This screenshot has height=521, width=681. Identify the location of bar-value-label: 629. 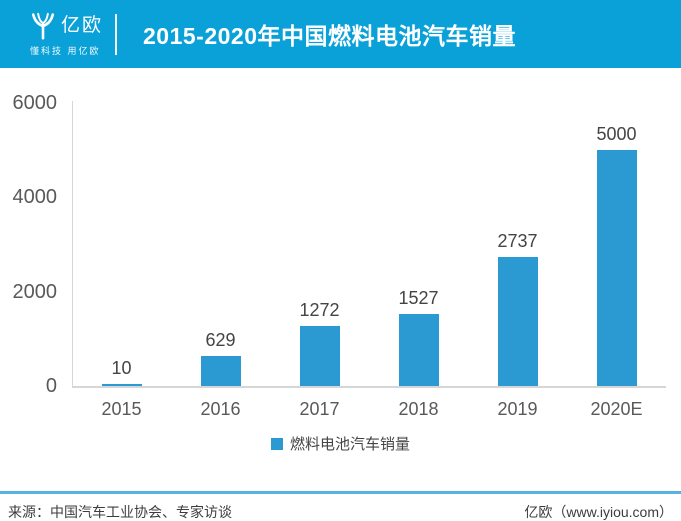
(220, 340).